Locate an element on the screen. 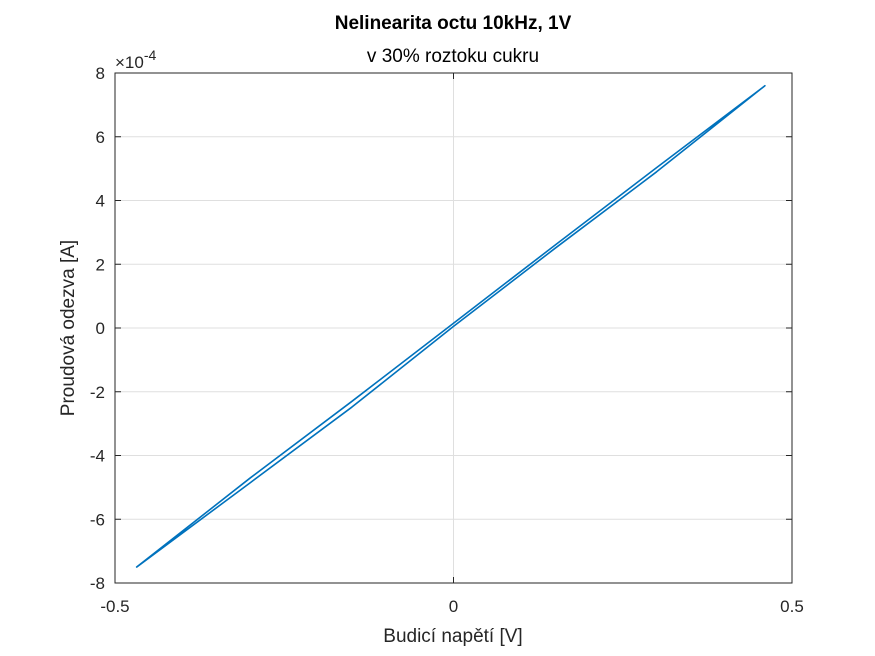 This screenshot has width=875, height=656. y-tick-label: -4 is located at coordinates (97, 456).